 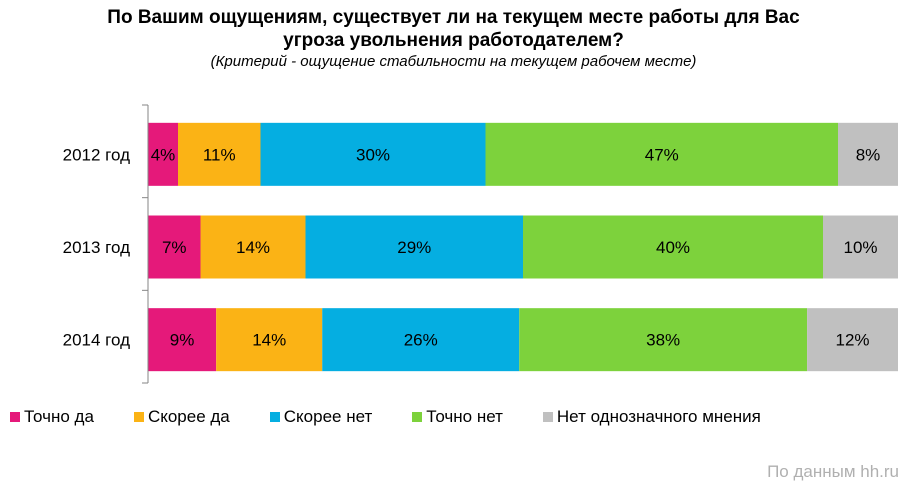 I want to click on data-label: 29%, so click(x=414, y=247).